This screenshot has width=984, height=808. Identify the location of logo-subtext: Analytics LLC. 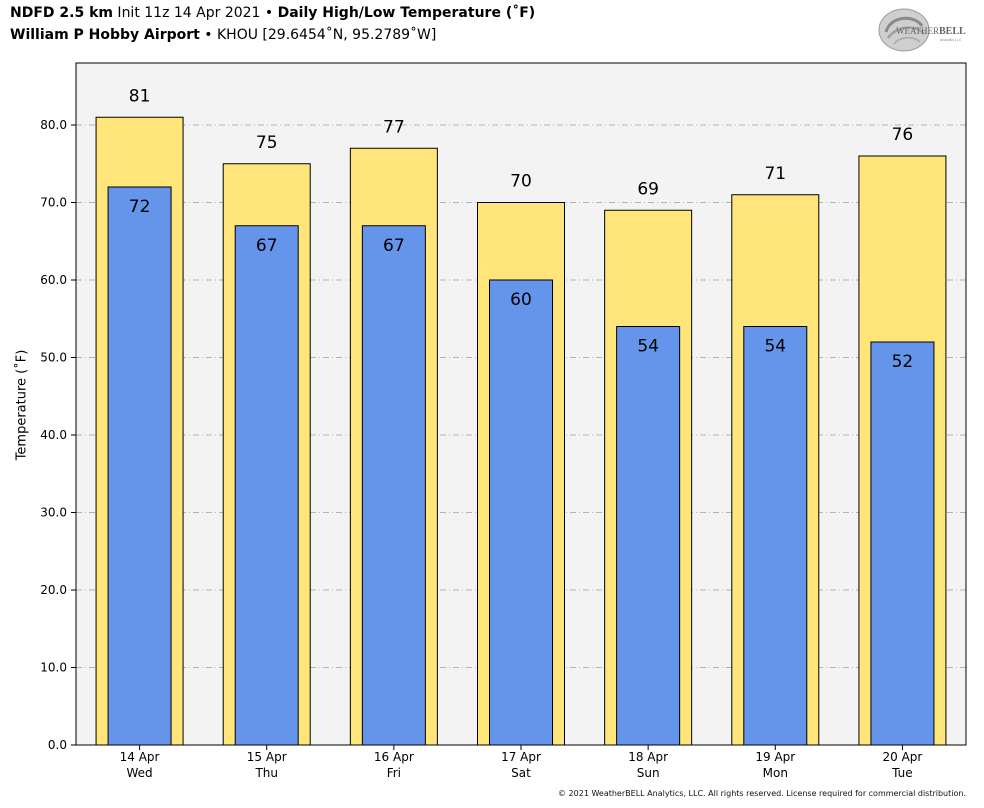
(951, 40).